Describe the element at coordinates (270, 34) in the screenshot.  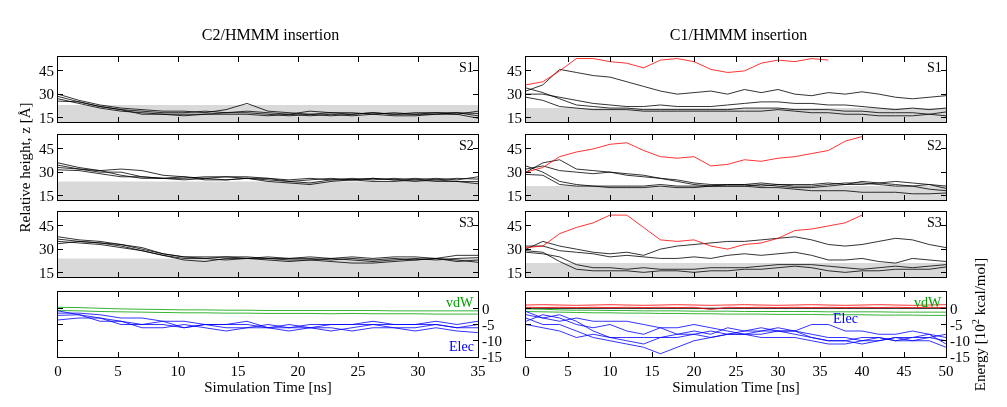
I see `chart-title: C2/HMMM insertion` at that location.